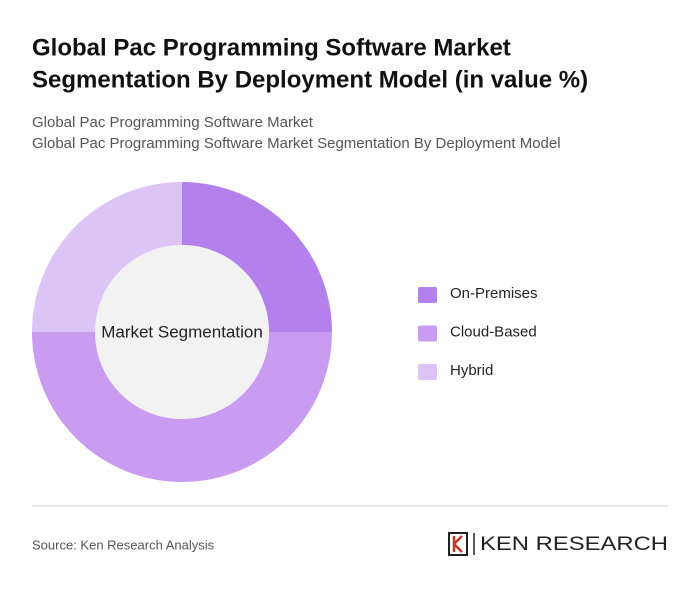 The width and height of the screenshot is (700, 591). I want to click on source: Source: Ken Research Analysis, so click(123, 544).